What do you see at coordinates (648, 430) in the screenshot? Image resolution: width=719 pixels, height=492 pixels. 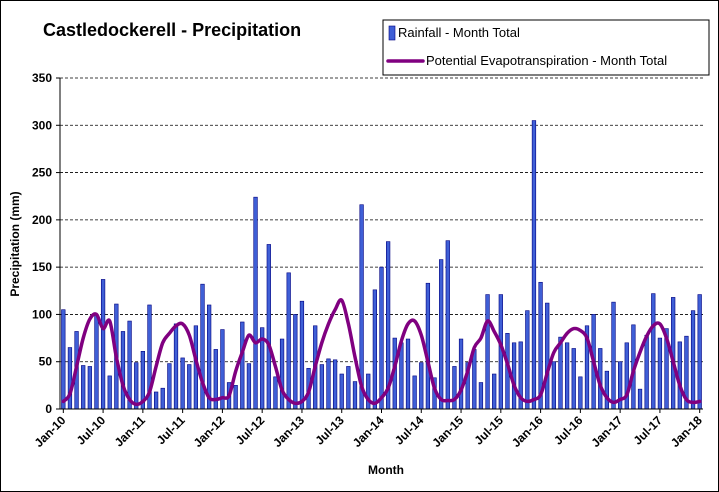 I see `x-tick-label: Jul-17` at bounding box center [648, 430].